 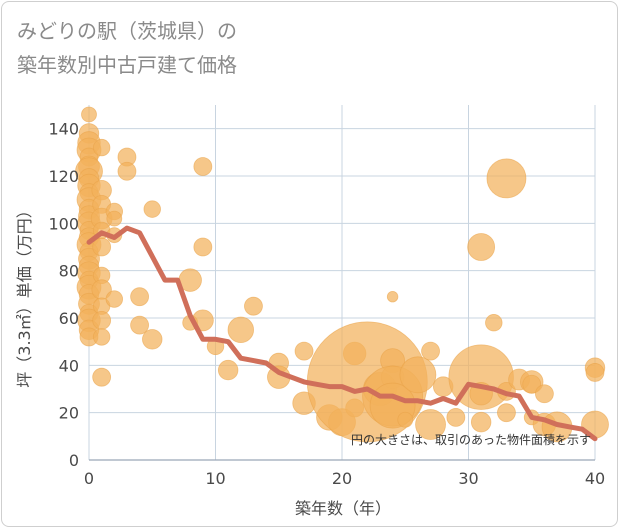 What do you see at coordinates (63, 176) in the screenshot?
I see `y-tick-label: 120` at bounding box center [63, 176].